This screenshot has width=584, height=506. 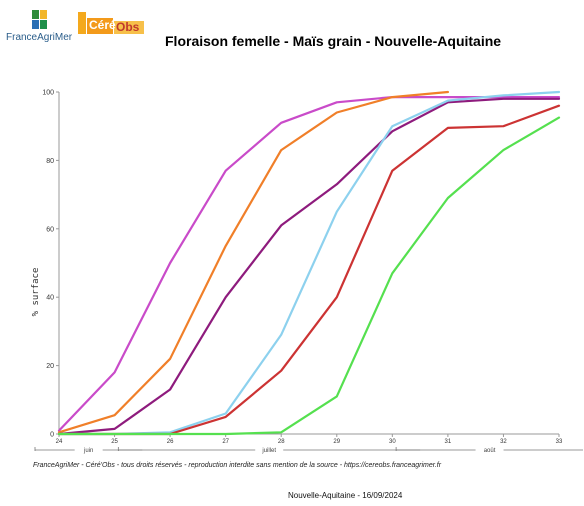 What do you see at coordinates (59, 442) in the screenshot?
I see `x-tick-label: 24` at bounding box center [59, 442].